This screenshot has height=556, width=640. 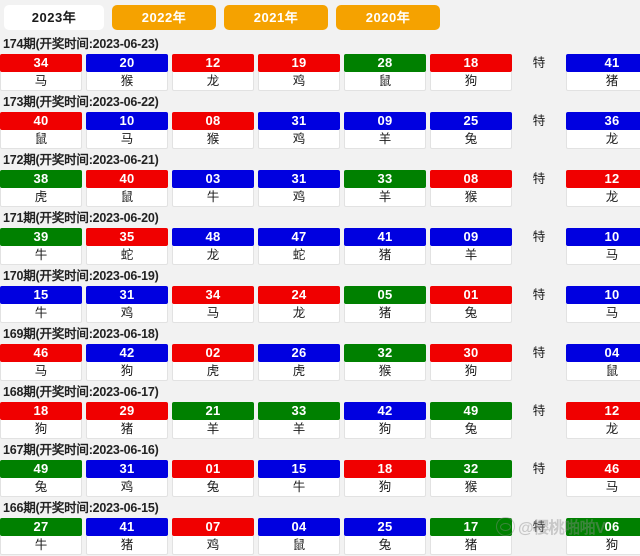 I want to click on draw-title: 168期(开奖时间:2023-06-17), so click(x=81, y=392).